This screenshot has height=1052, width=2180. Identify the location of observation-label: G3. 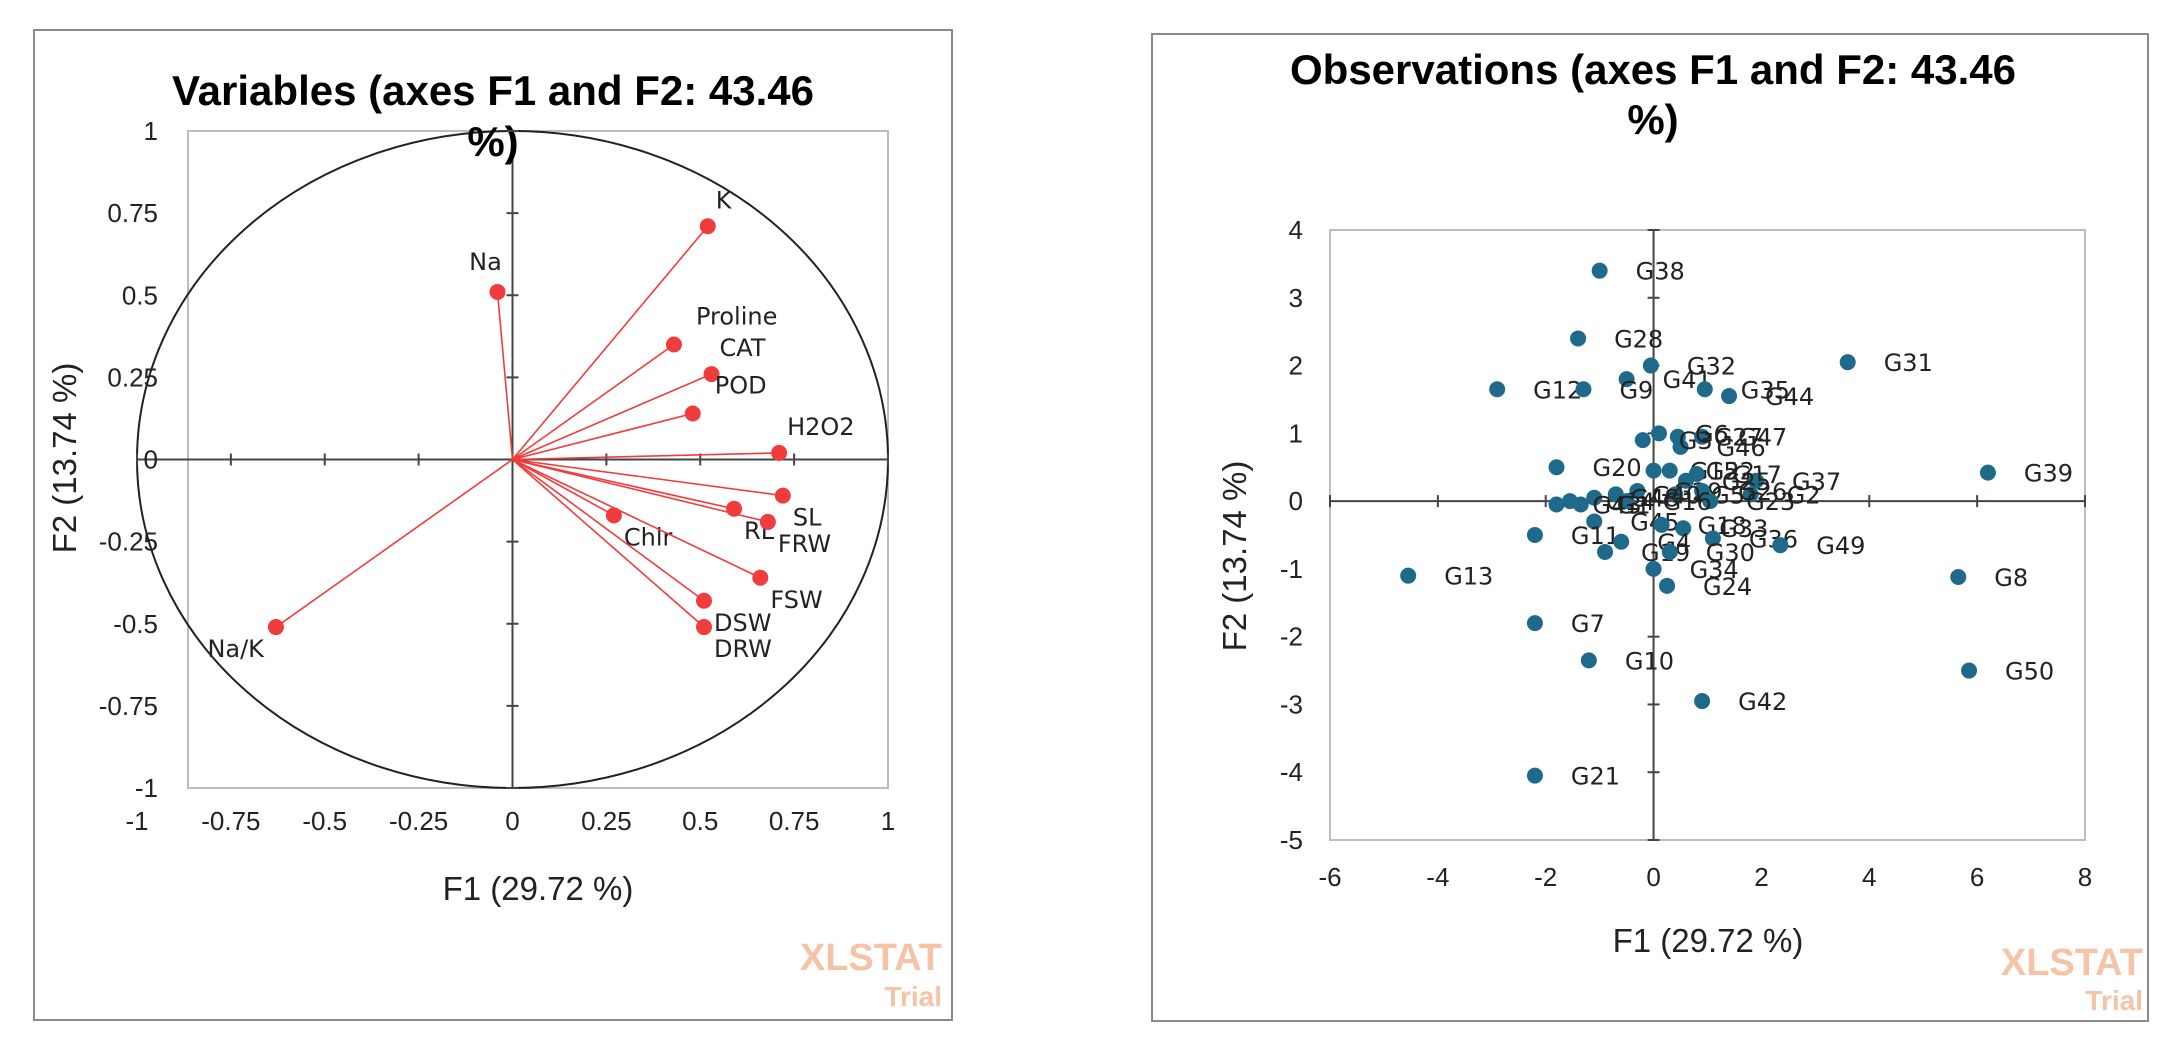
(1696, 441).